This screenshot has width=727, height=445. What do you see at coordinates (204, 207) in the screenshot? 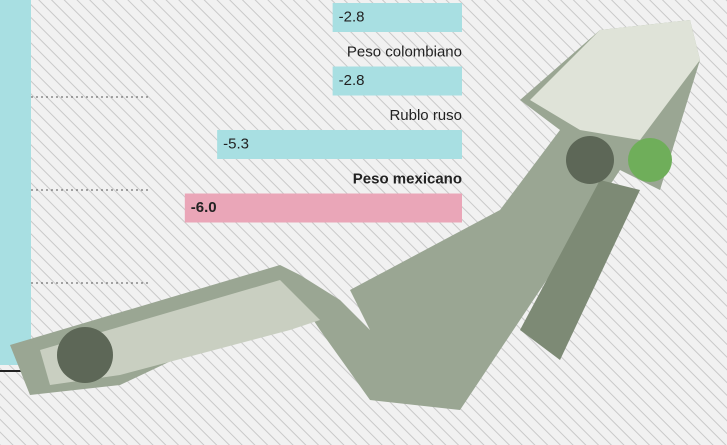
I see `value-label: -6.0` at bounding box center [204, 207].